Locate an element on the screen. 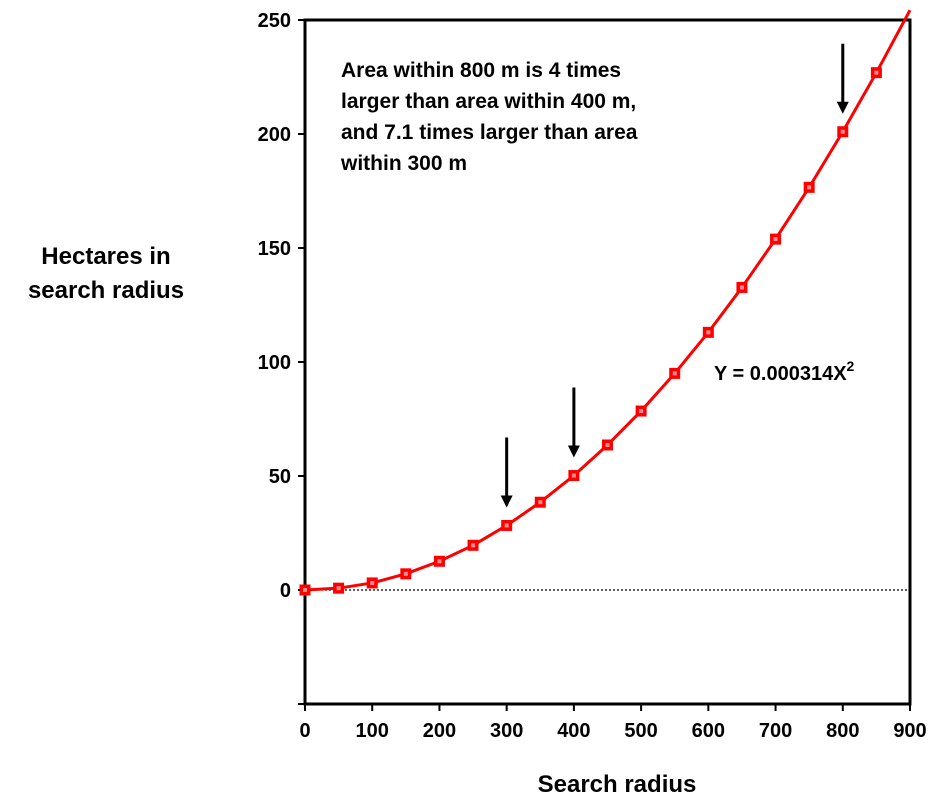 Image resolution: width=935 pixels, height=800 pixels. equation-exponent: 2 is located at coordinates (851, 366).